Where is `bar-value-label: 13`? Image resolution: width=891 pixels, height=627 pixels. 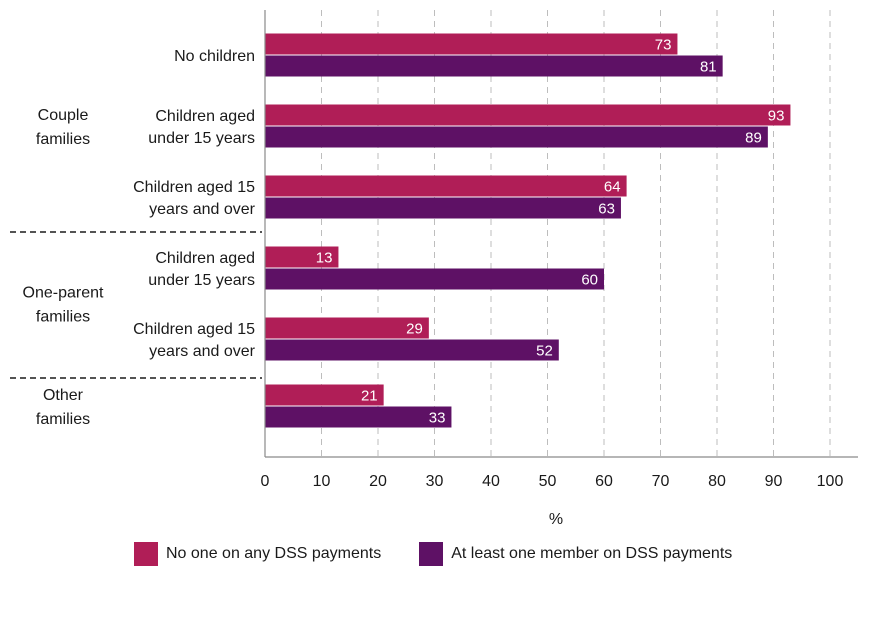
bar-value-label: 13 is located at coordinates (324, 258).